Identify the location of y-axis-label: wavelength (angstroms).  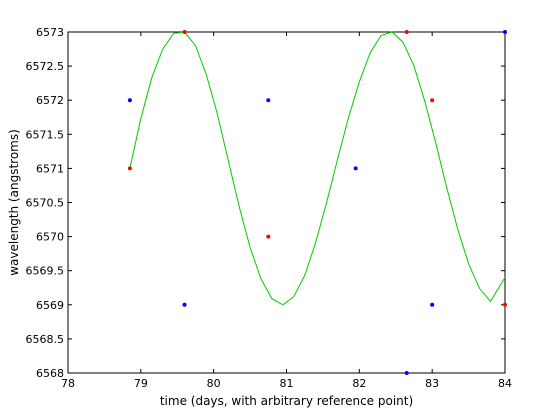
(14, 202).